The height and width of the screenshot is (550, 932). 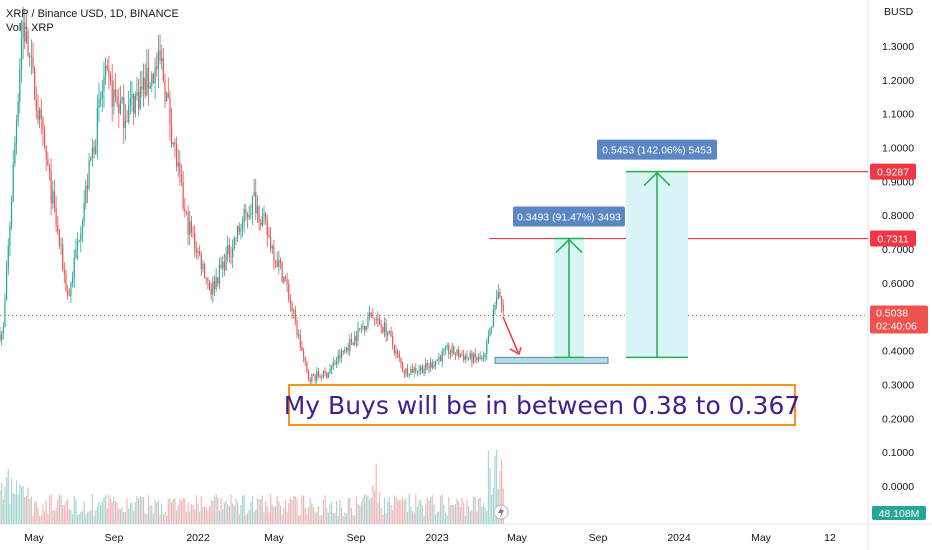 I want to click on currency-label: BUSD, so click(x=899, y=12).